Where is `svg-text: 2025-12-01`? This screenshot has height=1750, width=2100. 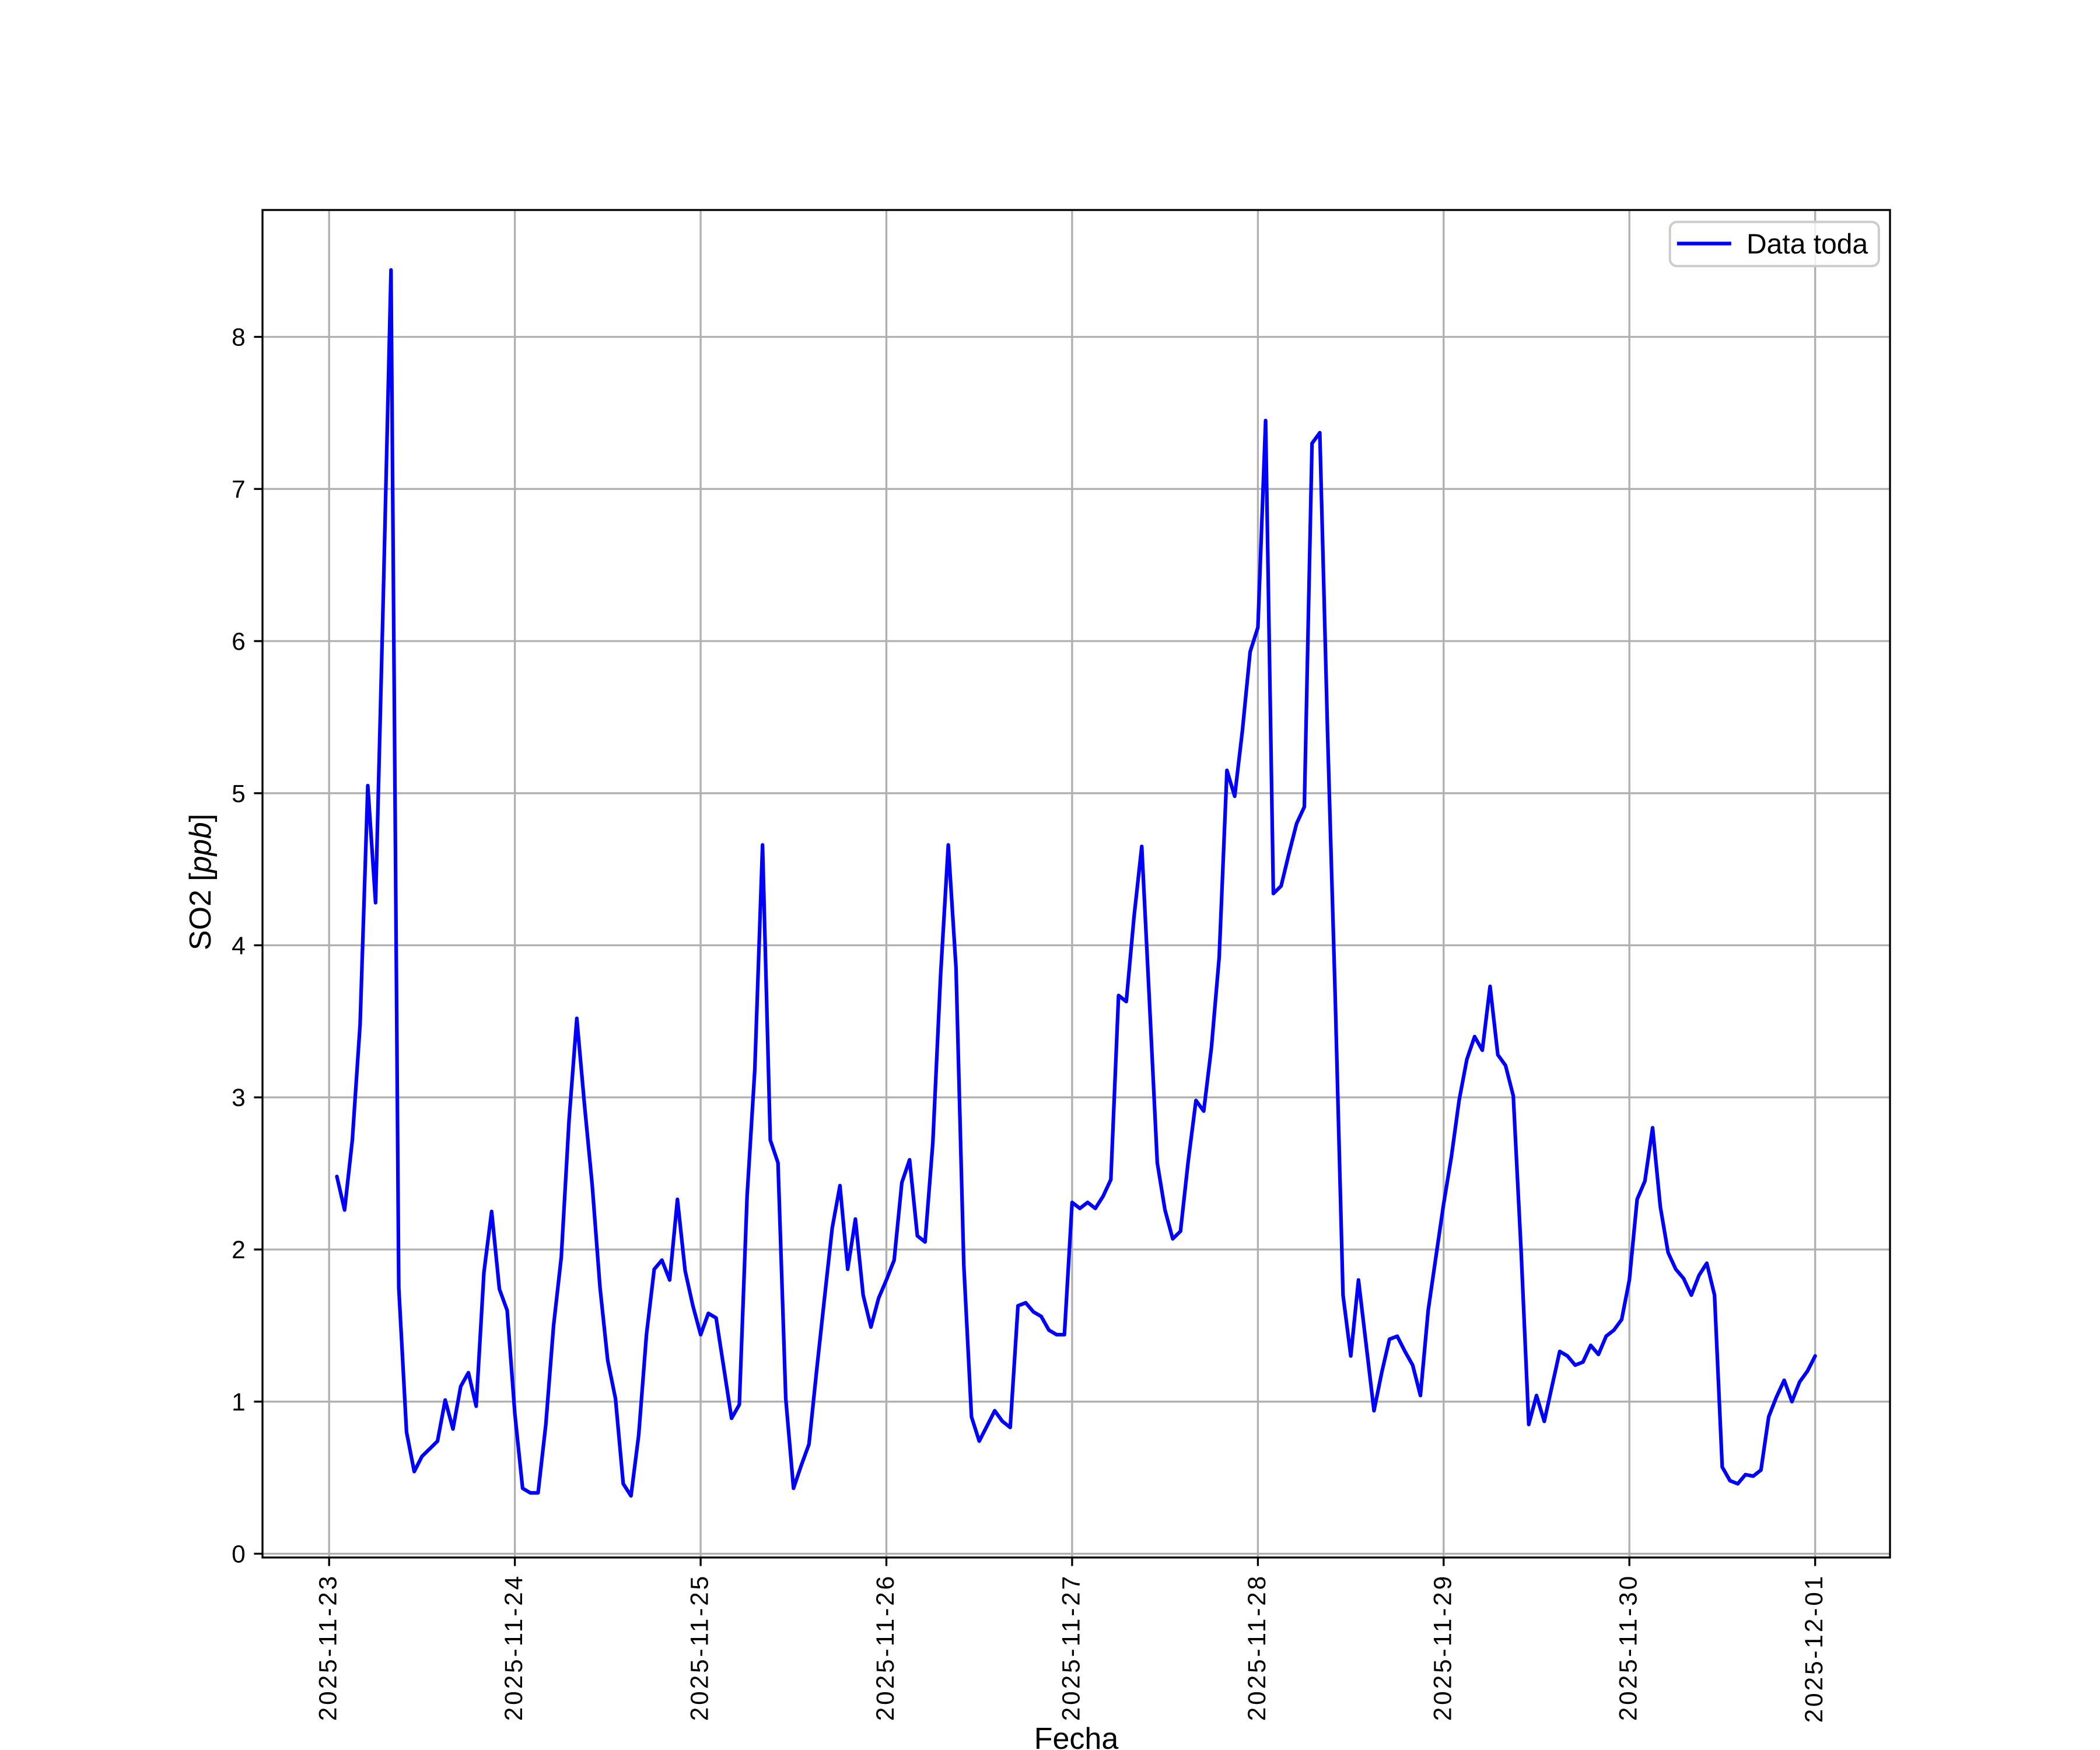 svg-text: 2025-12-01 is located at coordinates (1814, 1648).